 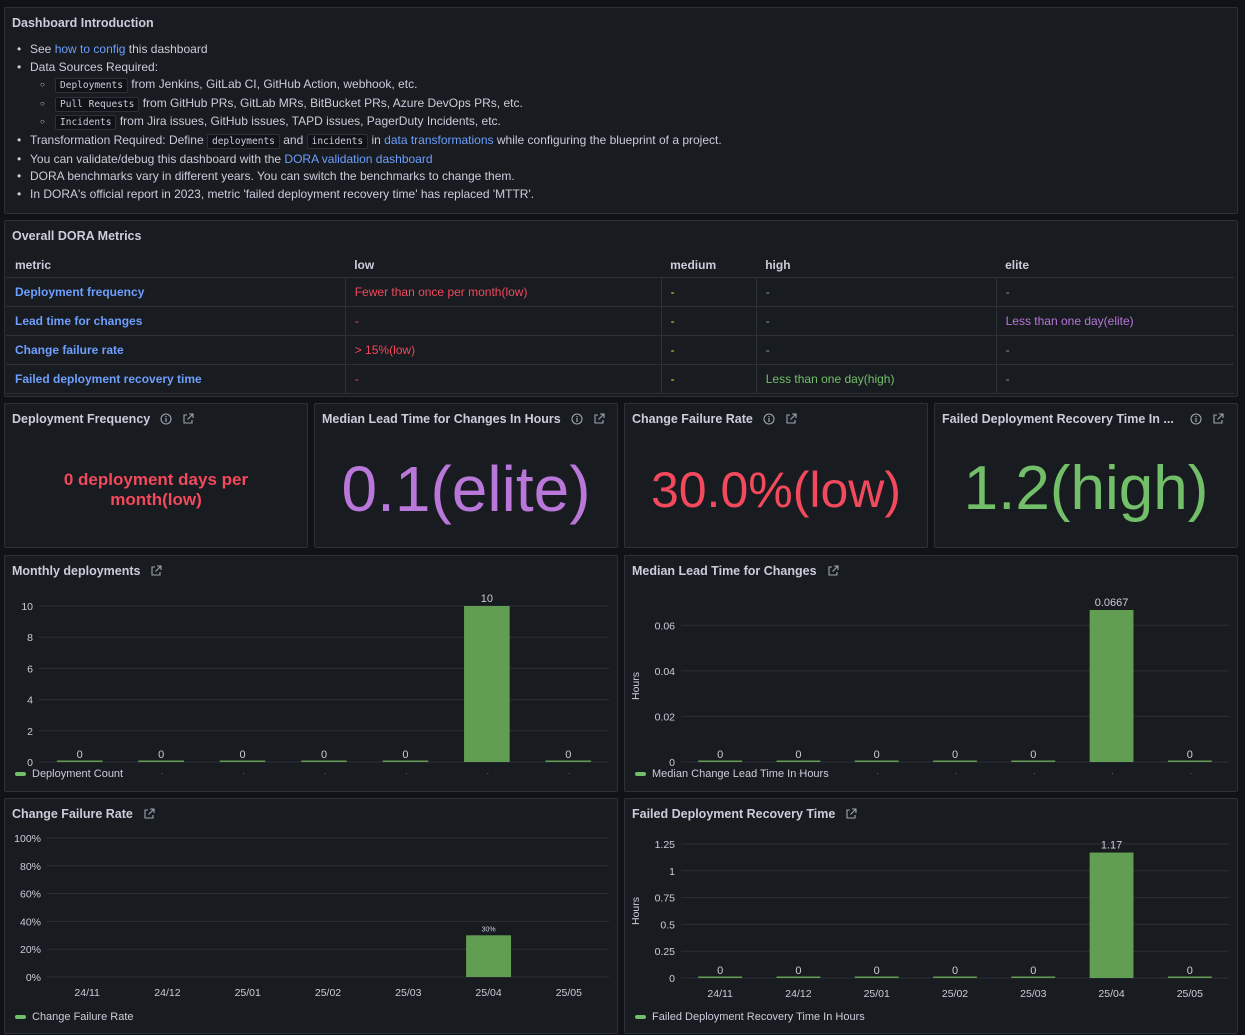 I want to click on y-tick-label: 1.25, so click(x=665, y=845).